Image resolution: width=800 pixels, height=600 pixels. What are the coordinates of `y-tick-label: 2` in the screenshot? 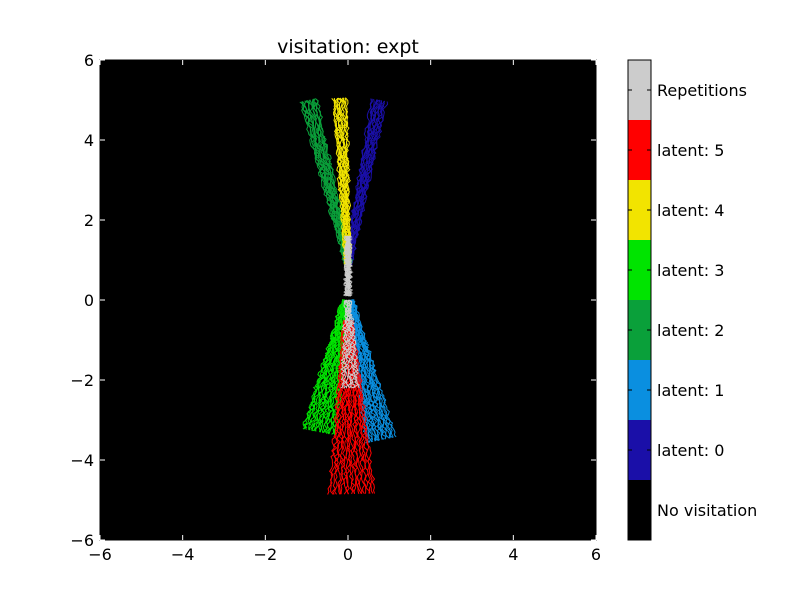 It's located at (89, 220).